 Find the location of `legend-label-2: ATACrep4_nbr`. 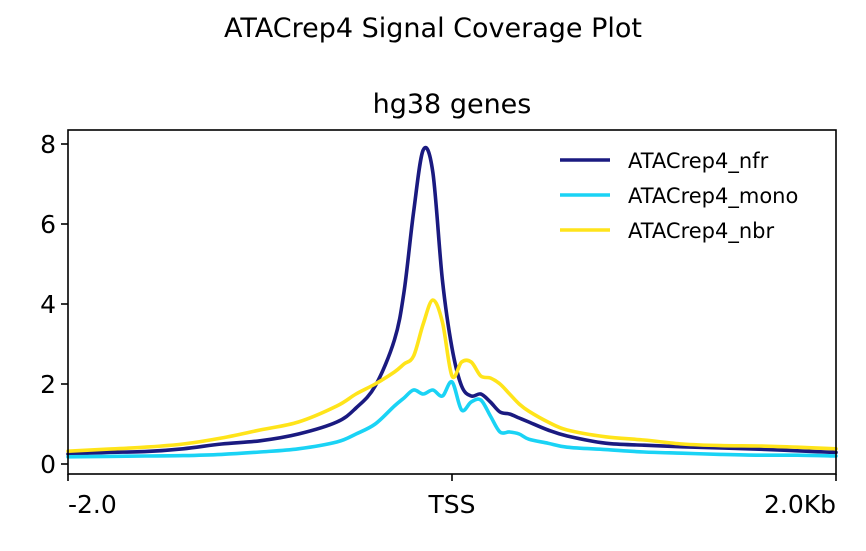

legend-label-2: ATACrep4_nbr is located at coordinates (701, 231).